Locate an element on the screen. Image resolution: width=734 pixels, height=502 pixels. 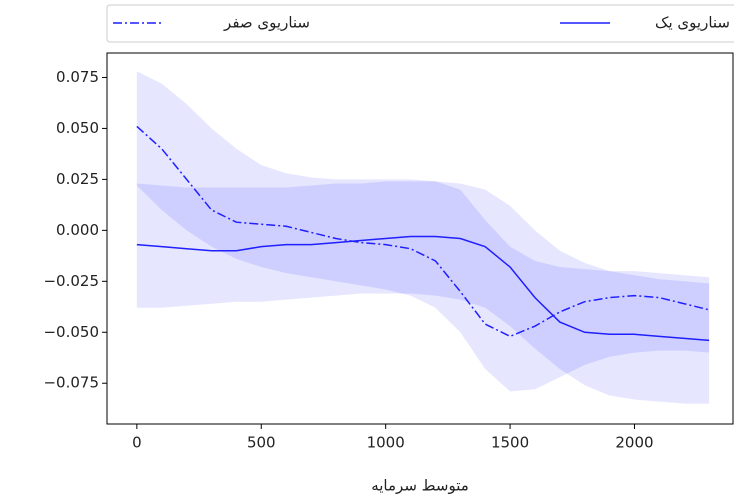
y-tick-label: −0.025 is located at coordinates (71, 281).